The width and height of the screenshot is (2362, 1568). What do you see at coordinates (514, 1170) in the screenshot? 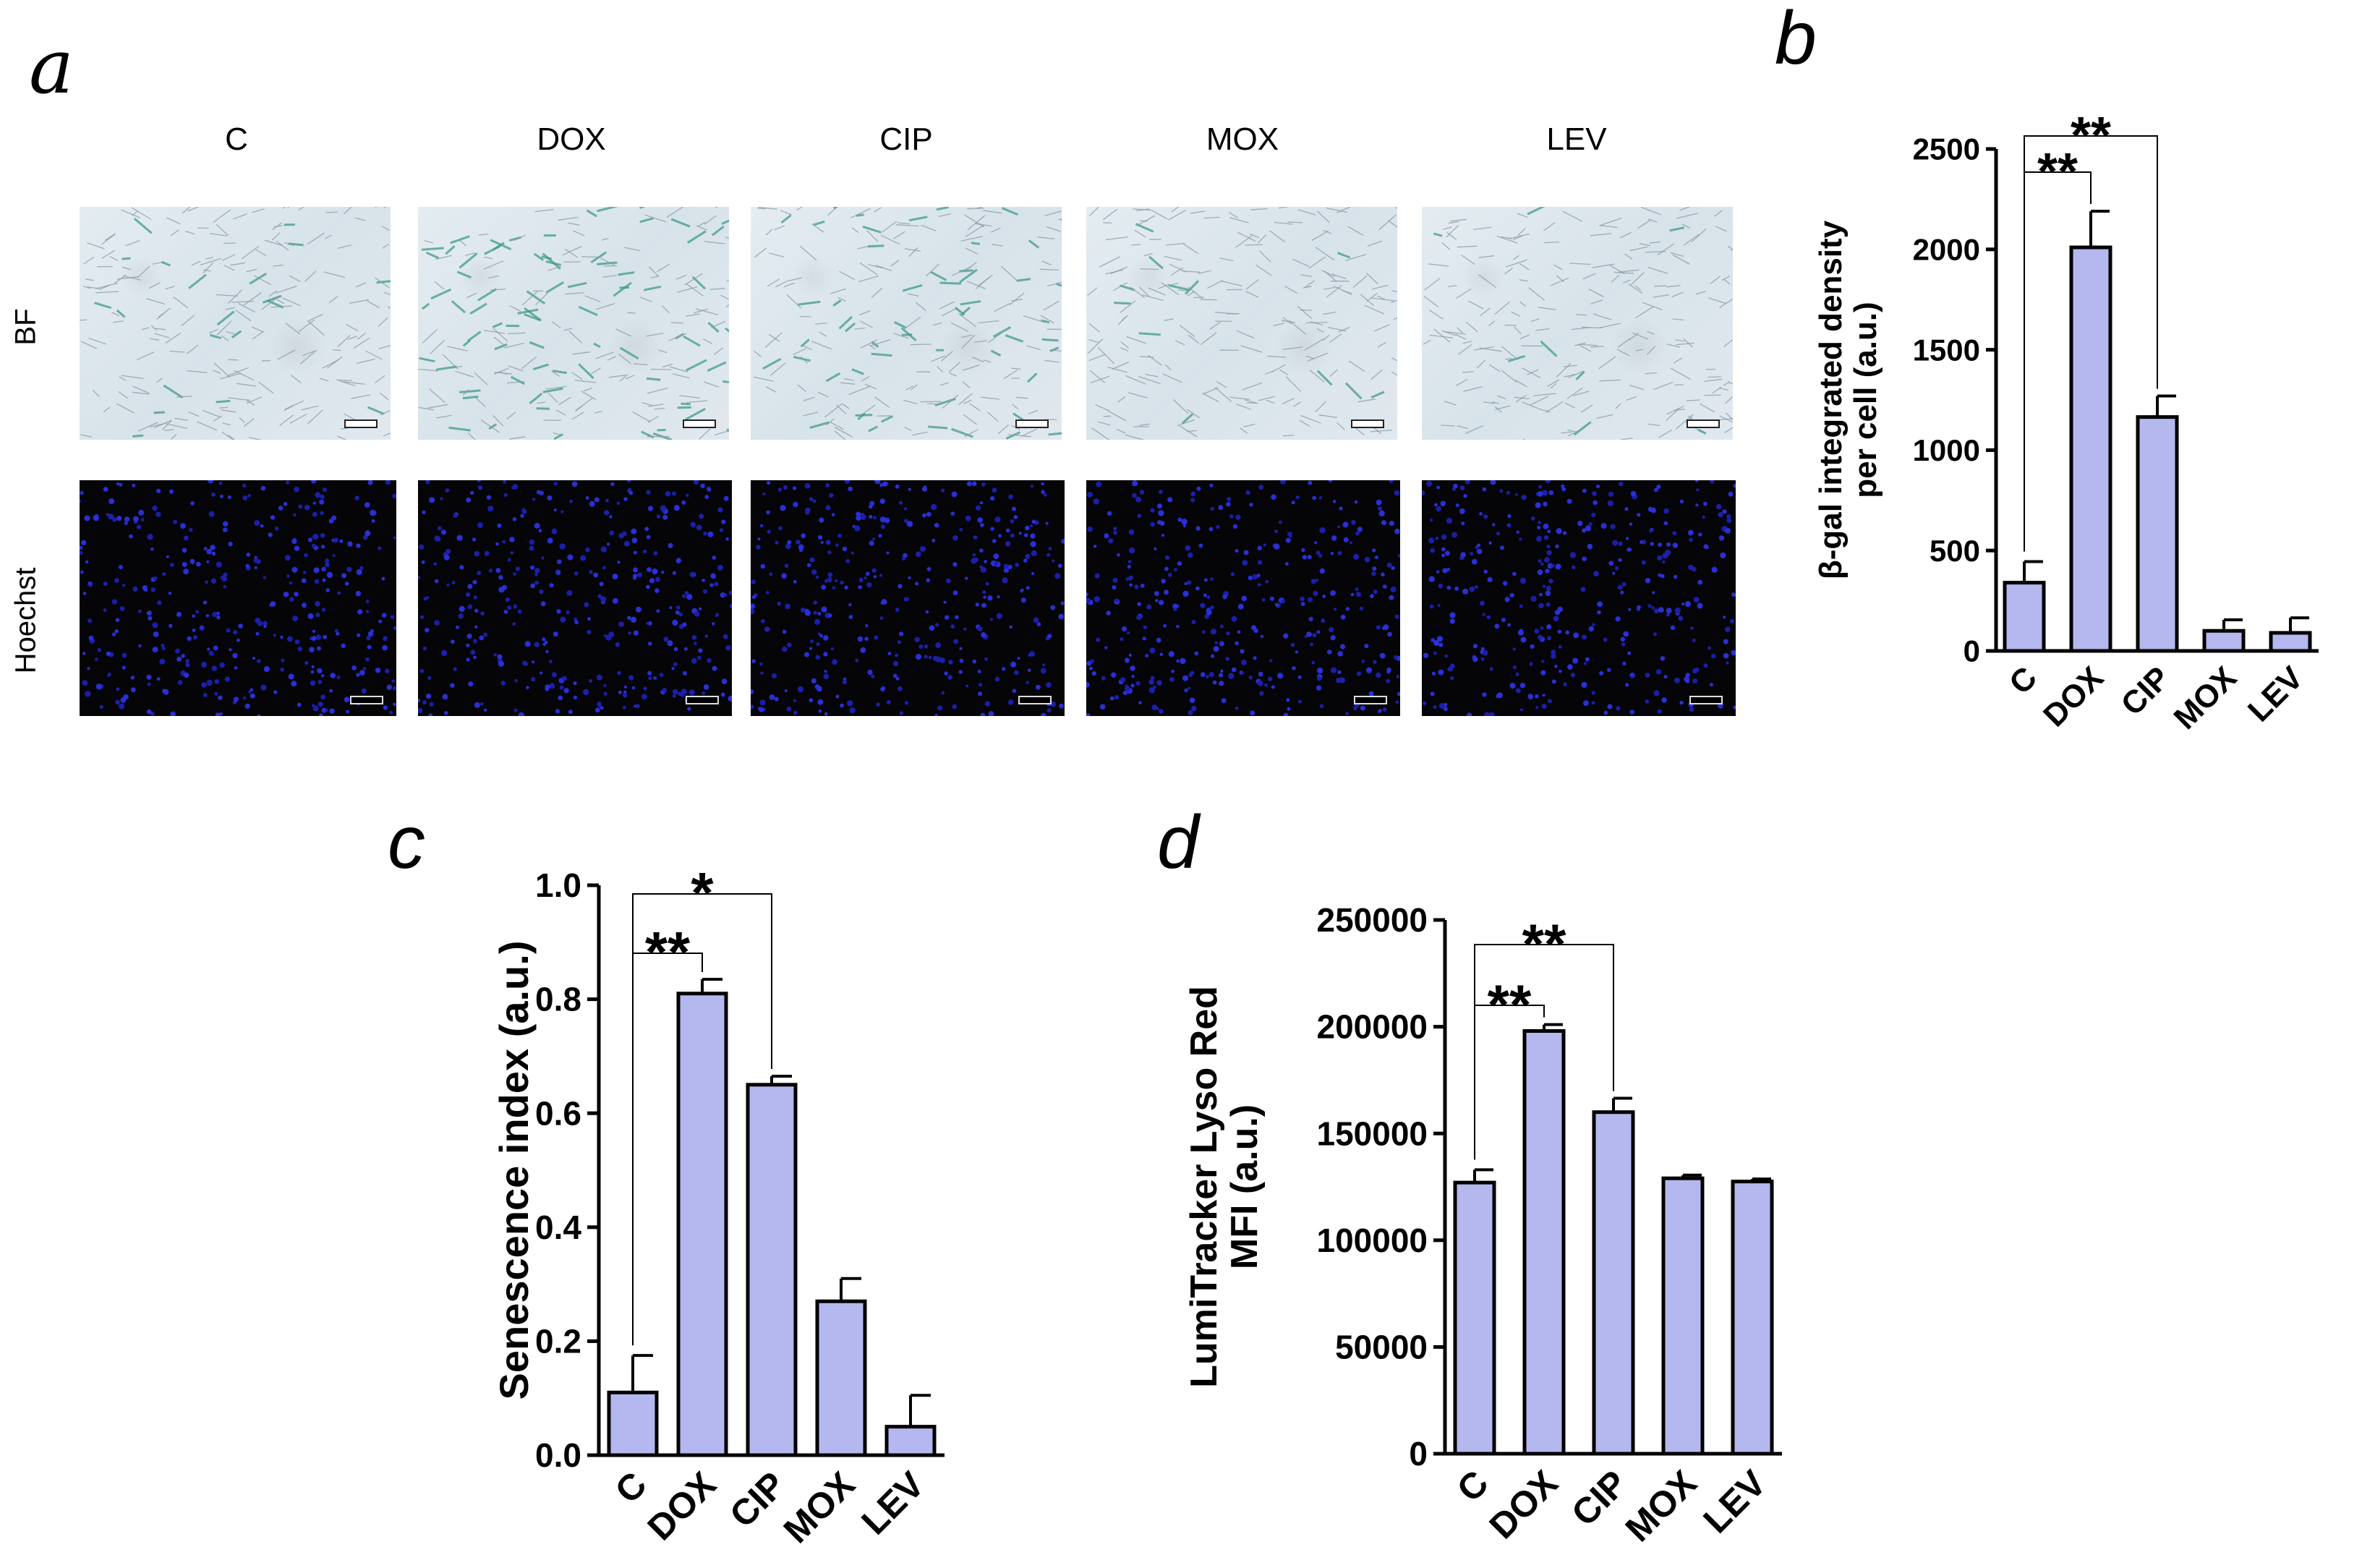
I see `y-axis-label: Senescence index (a.u.)` at bounding box center [514, 1170].